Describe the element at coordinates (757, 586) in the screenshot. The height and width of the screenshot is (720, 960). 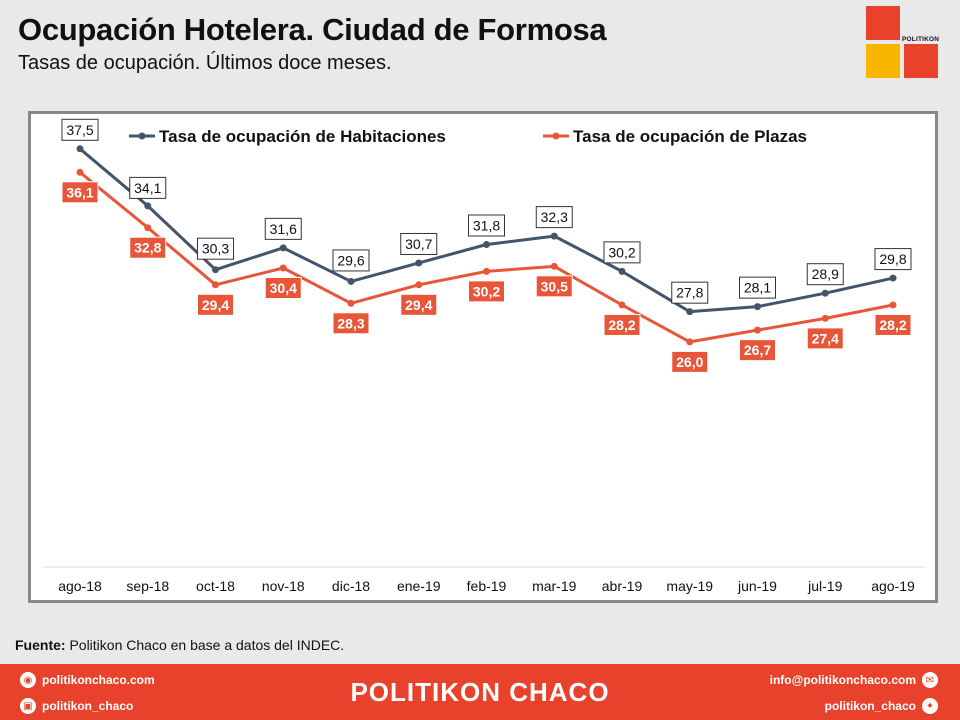
I see `x-tick-label: jun-19` at that location.